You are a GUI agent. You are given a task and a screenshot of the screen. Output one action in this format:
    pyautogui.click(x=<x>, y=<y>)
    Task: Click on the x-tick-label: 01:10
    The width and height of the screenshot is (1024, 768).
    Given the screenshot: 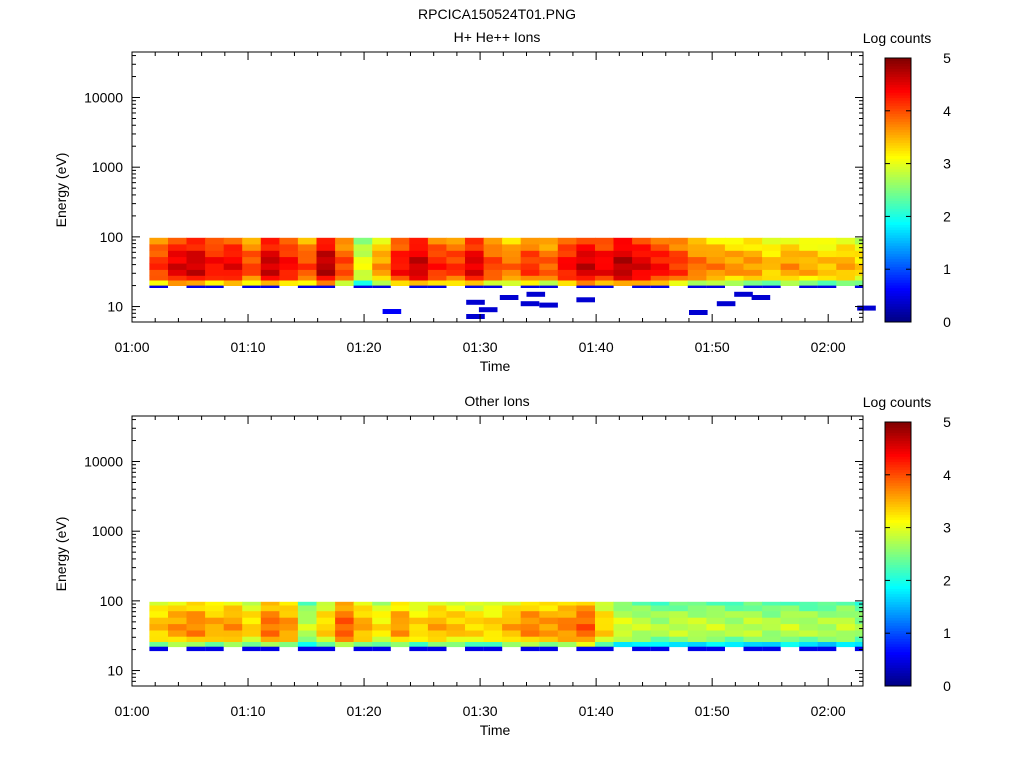 What is the action you would take?
    pyautogui.click(x=248, y=711)
    